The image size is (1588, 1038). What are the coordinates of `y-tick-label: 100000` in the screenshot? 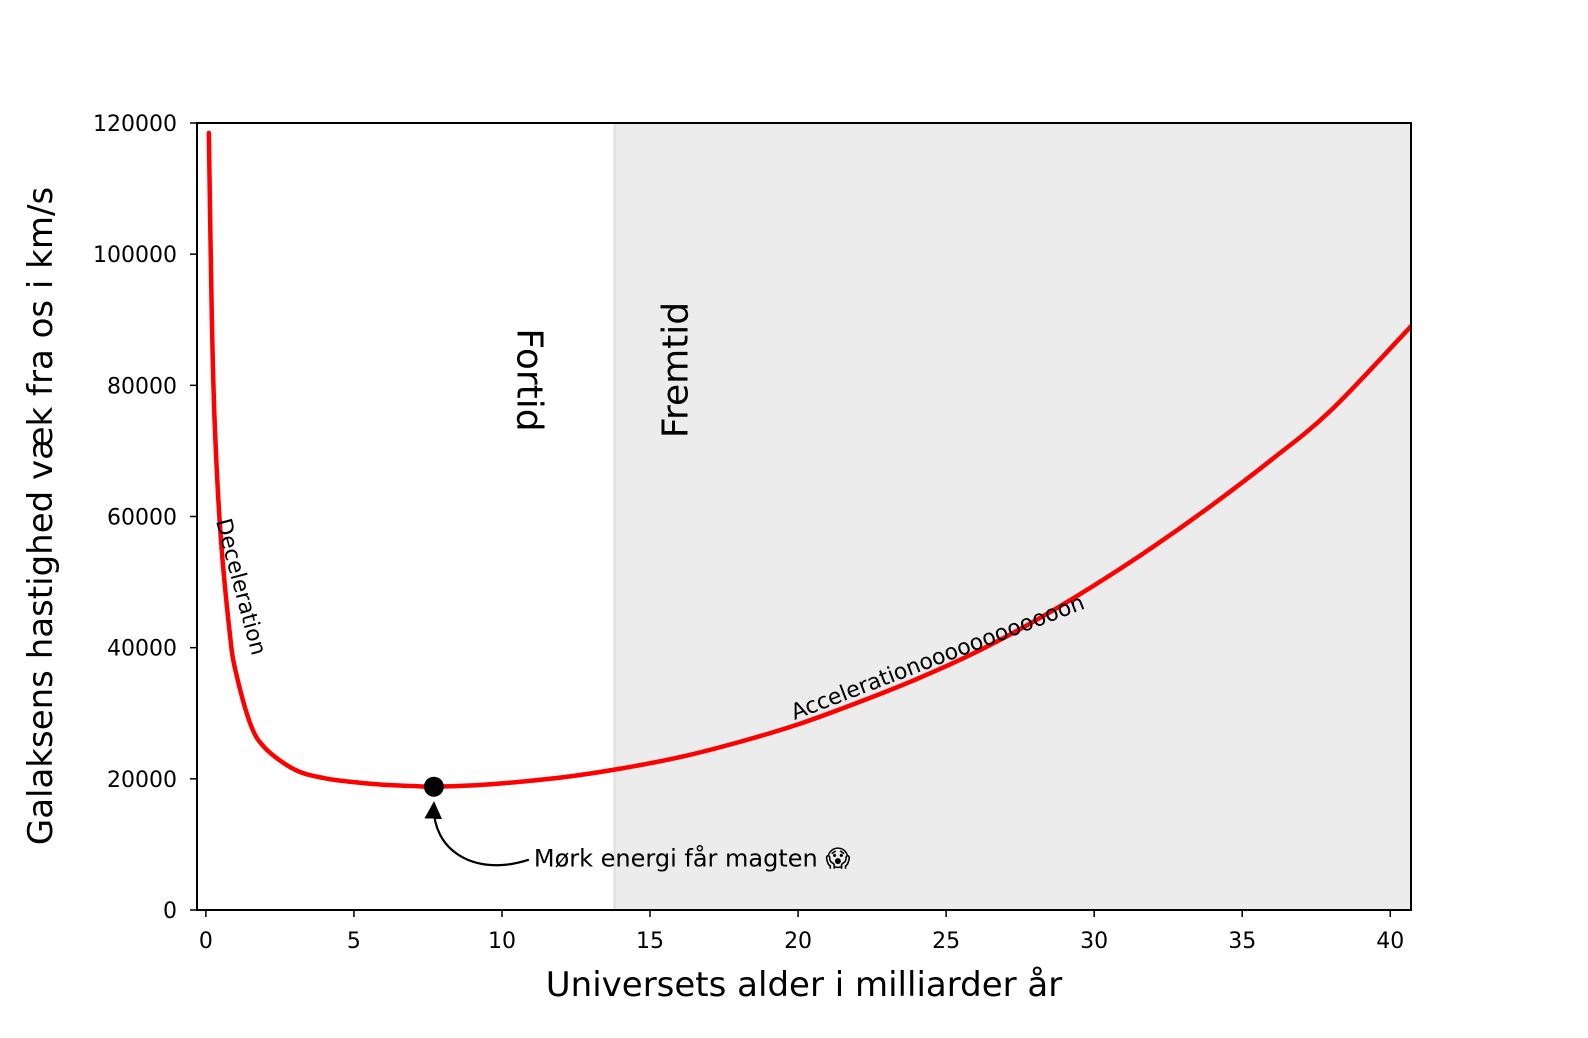 It's located at (135, 255).